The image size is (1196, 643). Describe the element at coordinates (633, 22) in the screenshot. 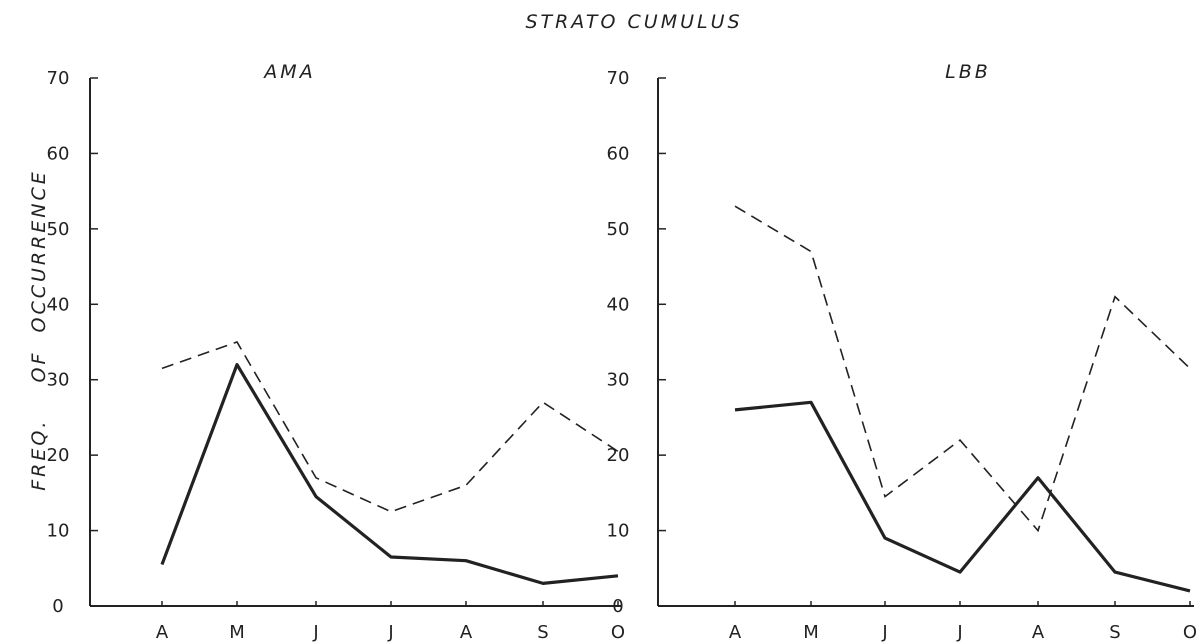

I see `chart-title: STRATO CUMULUS` at that location.